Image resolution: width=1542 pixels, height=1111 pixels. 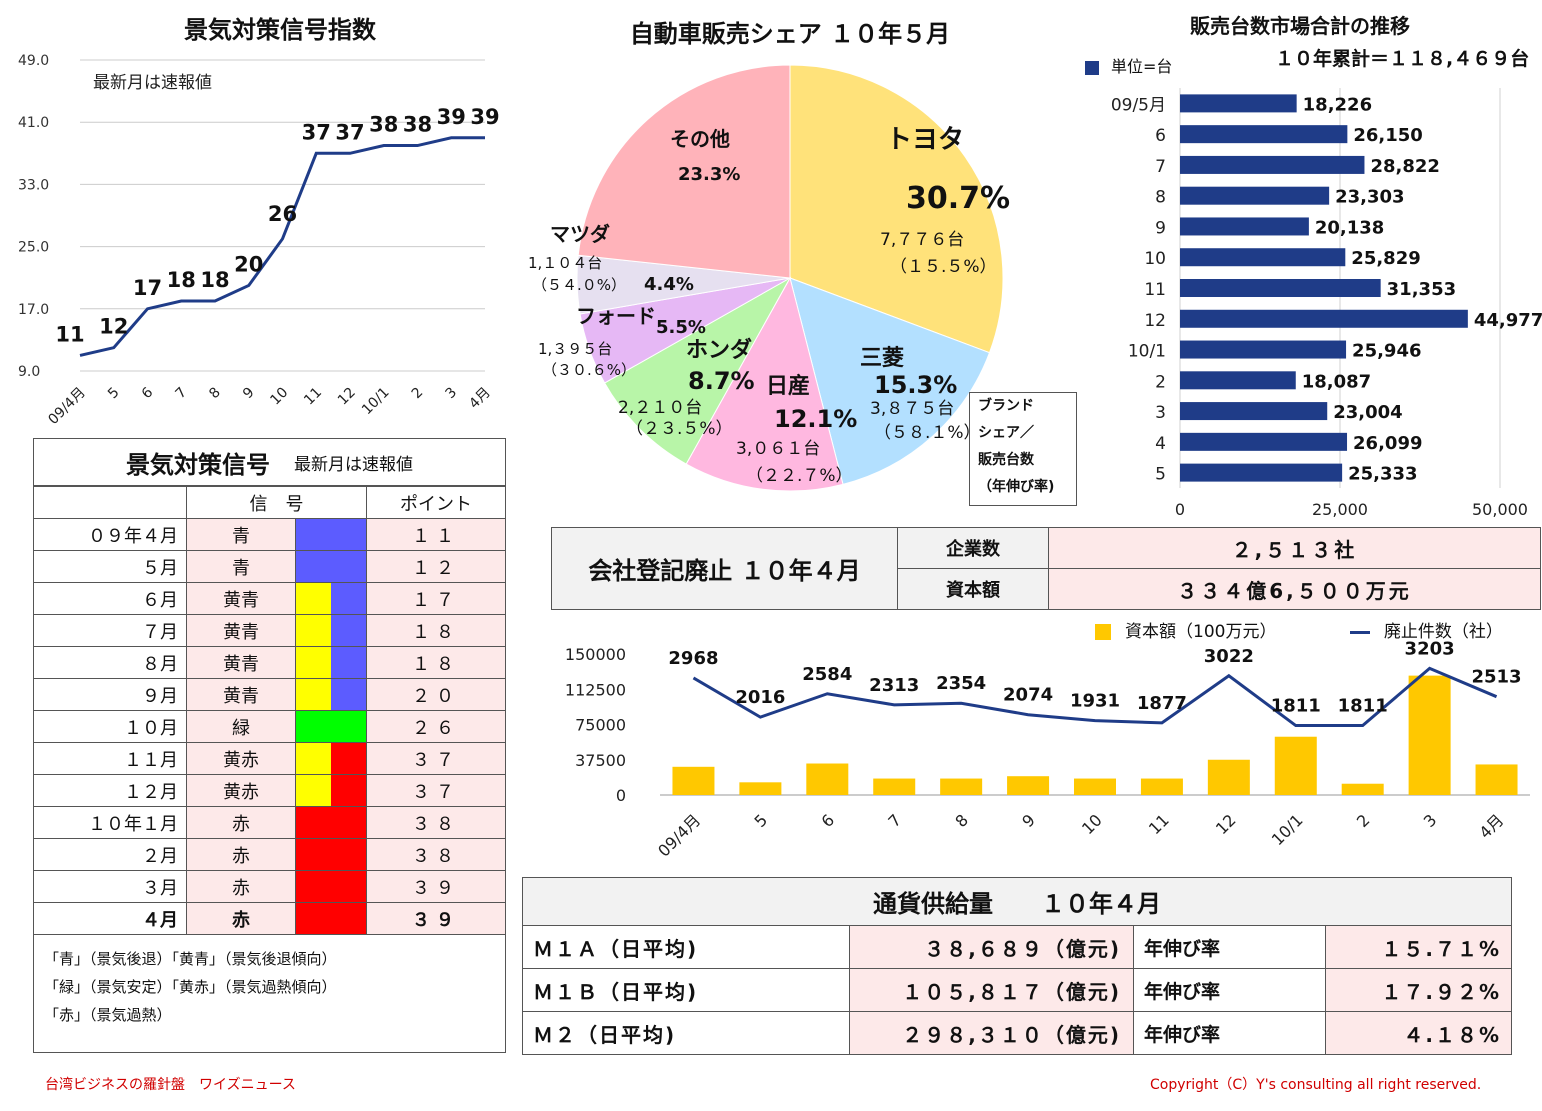 What do you see at coordinates (316, 132) in the screenshot?
I see `index-value-label: 37` at bounding box center [316, 132].